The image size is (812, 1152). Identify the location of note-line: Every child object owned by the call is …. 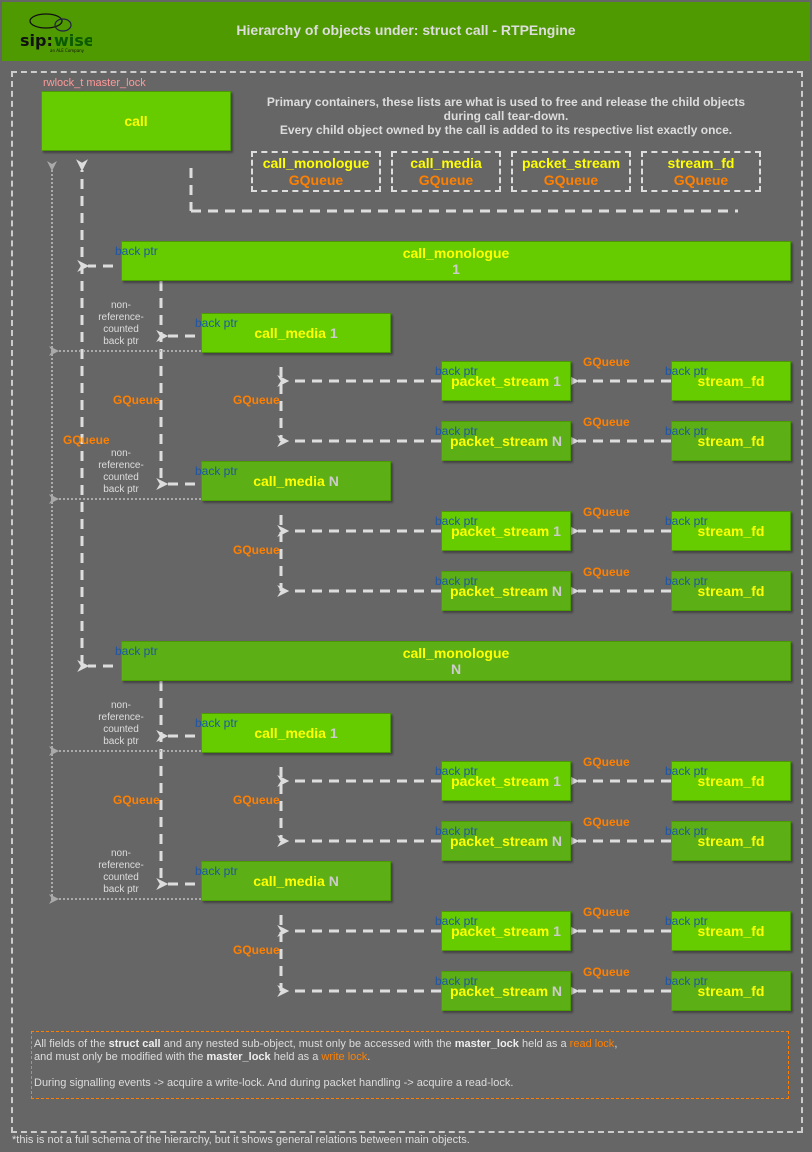
(506, 130).